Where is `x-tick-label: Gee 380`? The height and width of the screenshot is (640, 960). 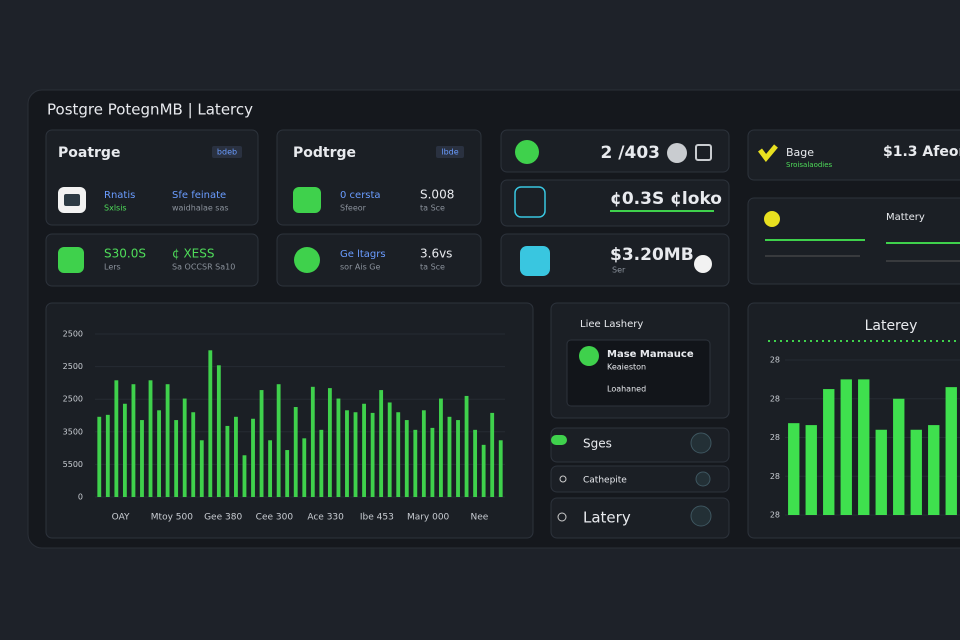 x-tick-label: Gee 380 is located at coordinates (223, 518).